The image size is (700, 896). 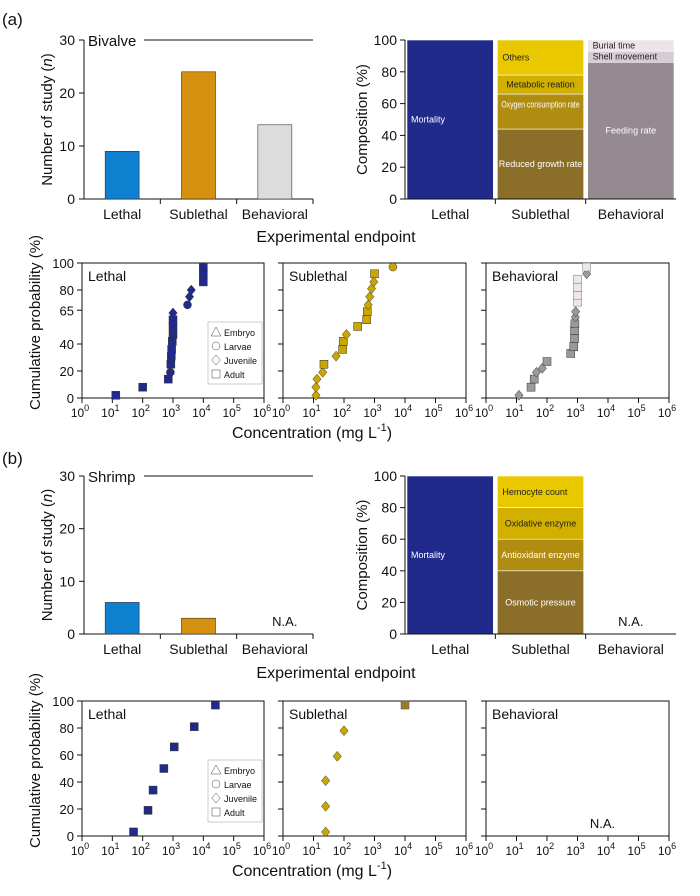 What do you see at coordinates (198, 135) in the screenshot?
I see `bar-sublethal` at bounding box center [198, 135].